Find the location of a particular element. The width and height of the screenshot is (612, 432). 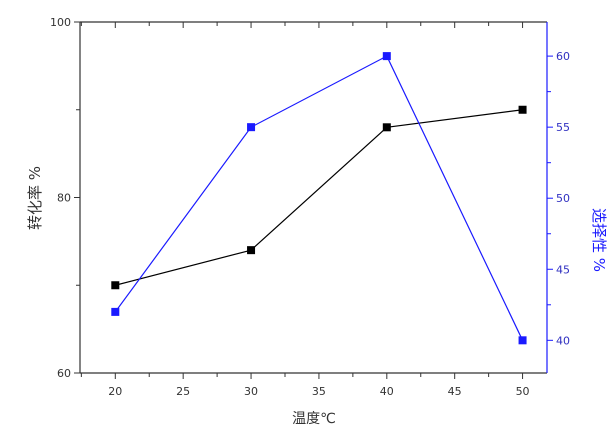

y-right-tick-label: 55 is located at coordinates (563, 127).